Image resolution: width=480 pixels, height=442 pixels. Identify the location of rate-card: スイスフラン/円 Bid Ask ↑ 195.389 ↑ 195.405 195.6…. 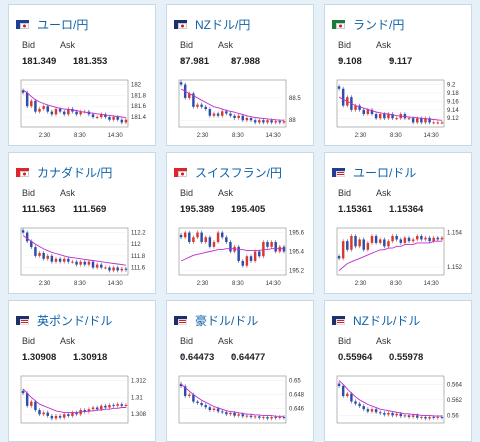
(240, 223).